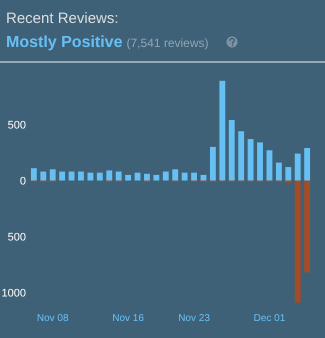 Image resolution: width=325 pixels, height=338 pixels. Describe the element at coordinates (52, 318) in the screenshot. I see `x-tick-label: Nov 08` at that location.